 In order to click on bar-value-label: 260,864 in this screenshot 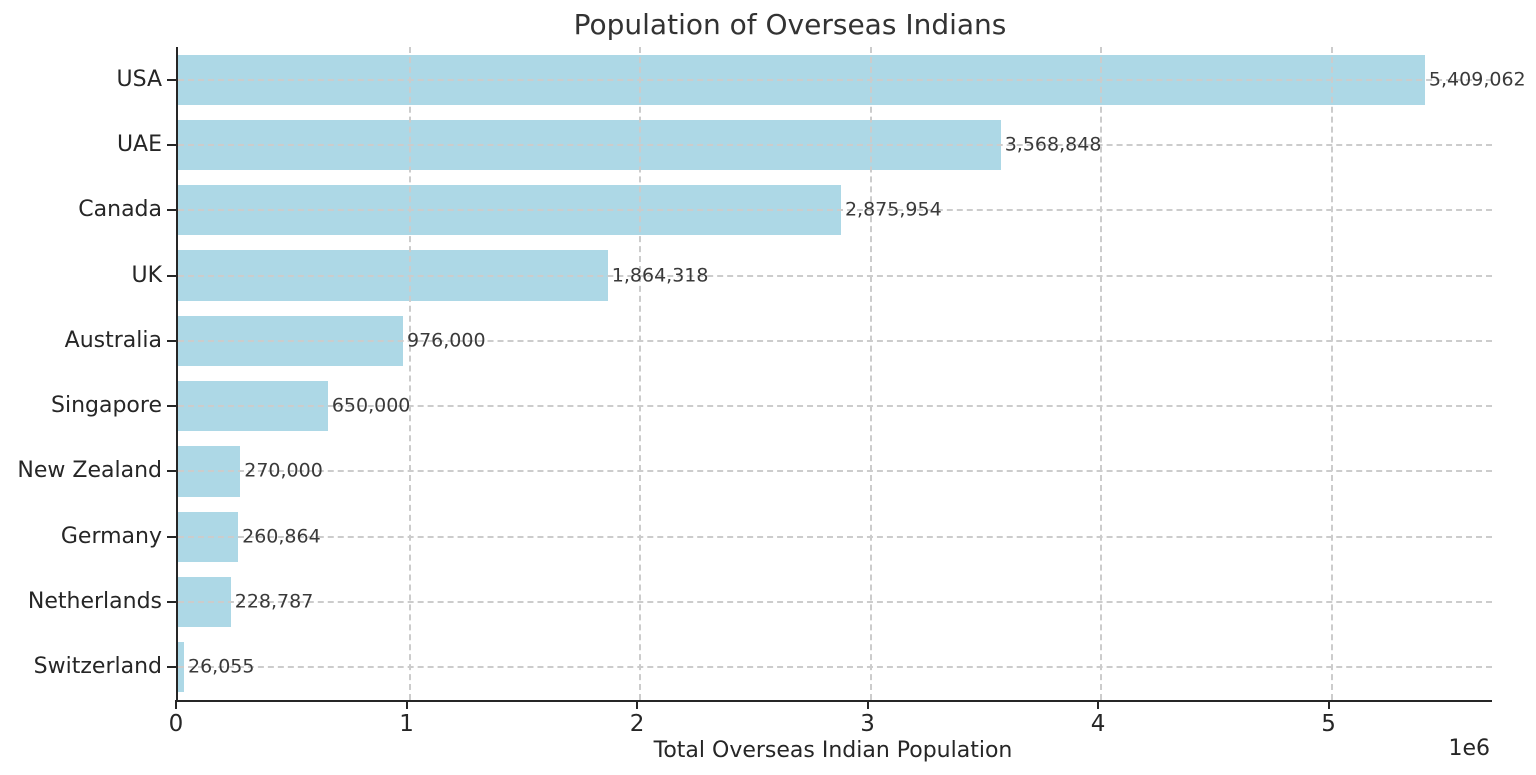, I will do `click(281, 536)`.